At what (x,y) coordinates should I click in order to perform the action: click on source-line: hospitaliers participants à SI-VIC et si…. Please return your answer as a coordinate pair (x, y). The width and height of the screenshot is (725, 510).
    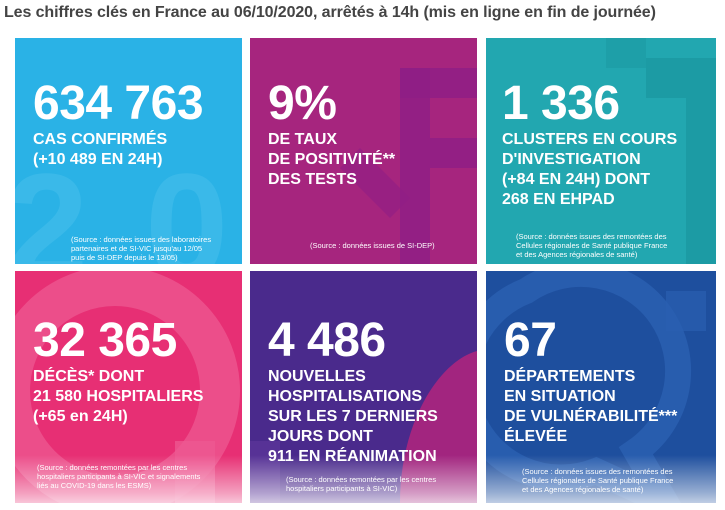
    Looking at the image, I should click on (119, 476).